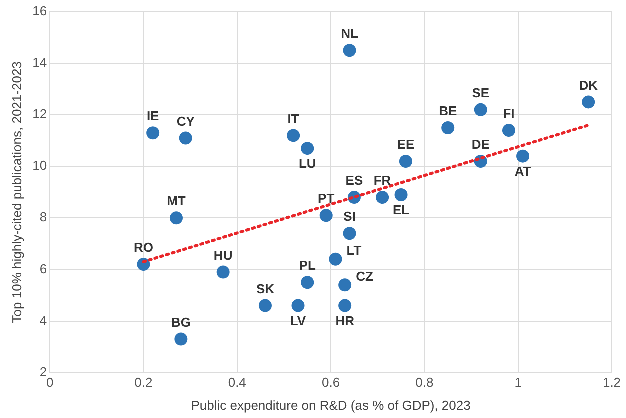  I want to click on y-tick-label: 4, so click(44, 320).